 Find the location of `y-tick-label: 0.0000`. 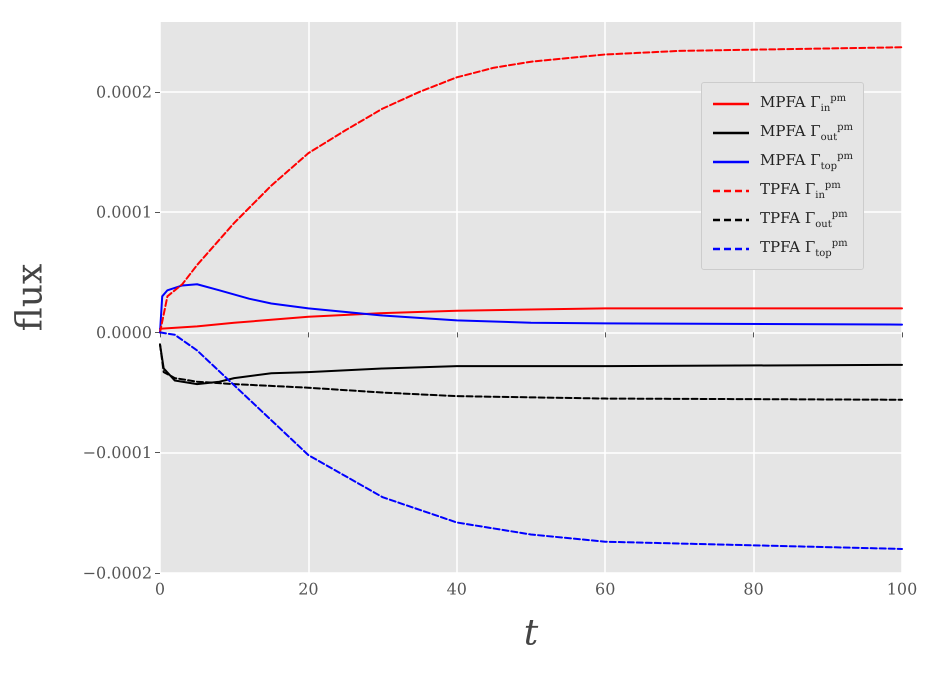

y-tick-label: 0.0000 is located at coordinates (124, 332).